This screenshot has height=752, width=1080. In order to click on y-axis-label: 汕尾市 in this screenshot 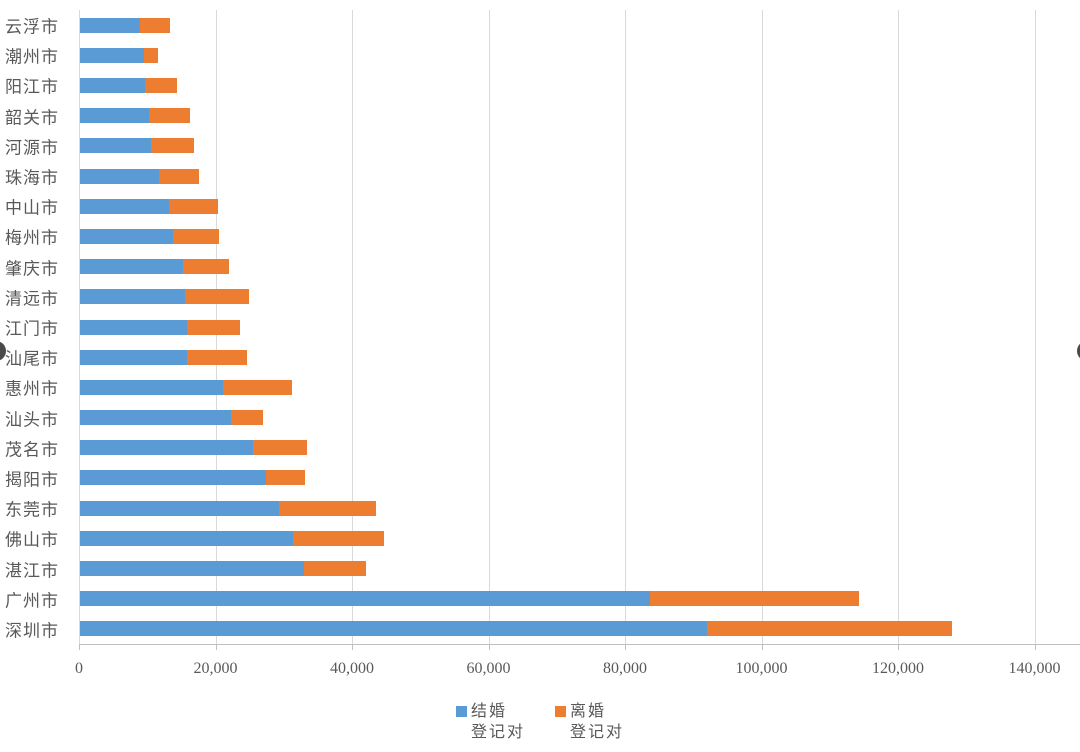, I will do `click(32, 359)`.